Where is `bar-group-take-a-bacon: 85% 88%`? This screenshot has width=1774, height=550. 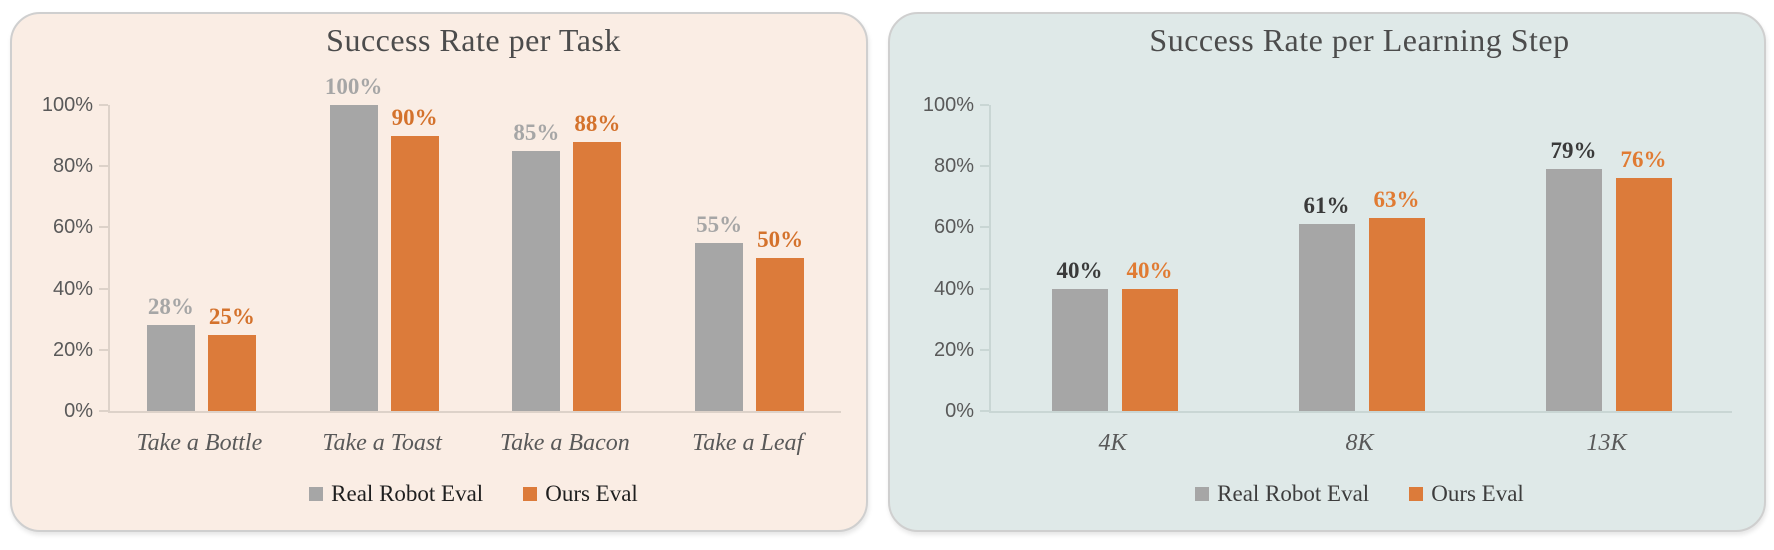
bar-group-take-a-bacon: 85% 88% is located at coordinates (567, 258).